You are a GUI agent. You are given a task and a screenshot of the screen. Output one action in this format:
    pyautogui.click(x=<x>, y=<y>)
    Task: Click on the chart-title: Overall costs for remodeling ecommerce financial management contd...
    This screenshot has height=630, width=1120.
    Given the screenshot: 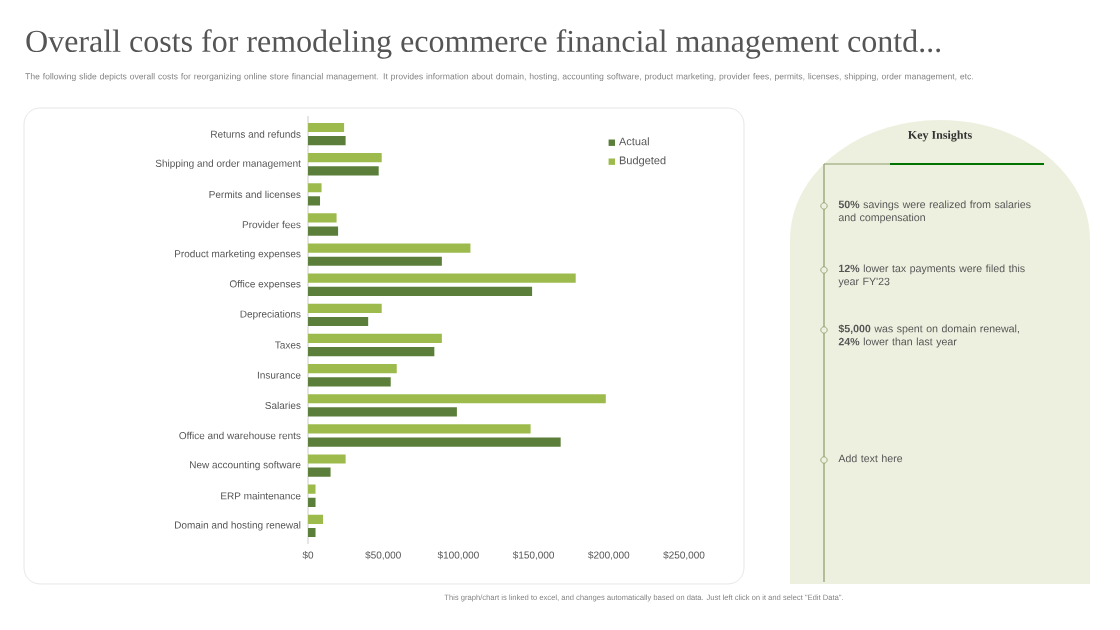 What is the action you would take?
    pyautogui.click(x=483, y=44)
    